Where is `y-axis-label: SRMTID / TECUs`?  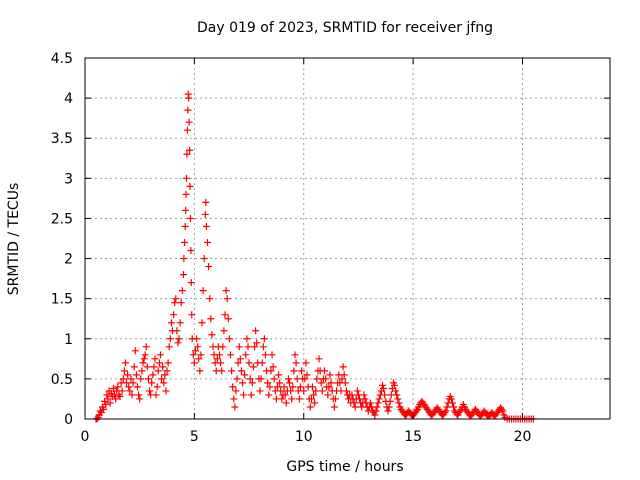
y-axis-label: SRMTID / TECUs is located at coordinates (14, 239).